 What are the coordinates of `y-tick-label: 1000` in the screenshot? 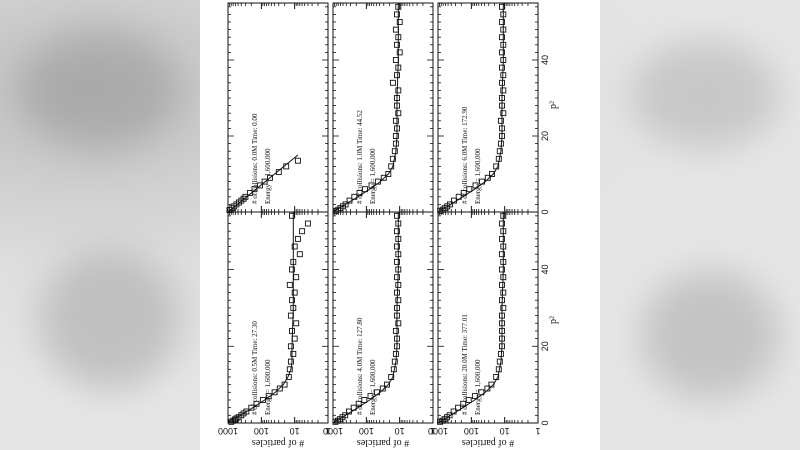 It's located at (438, 431).